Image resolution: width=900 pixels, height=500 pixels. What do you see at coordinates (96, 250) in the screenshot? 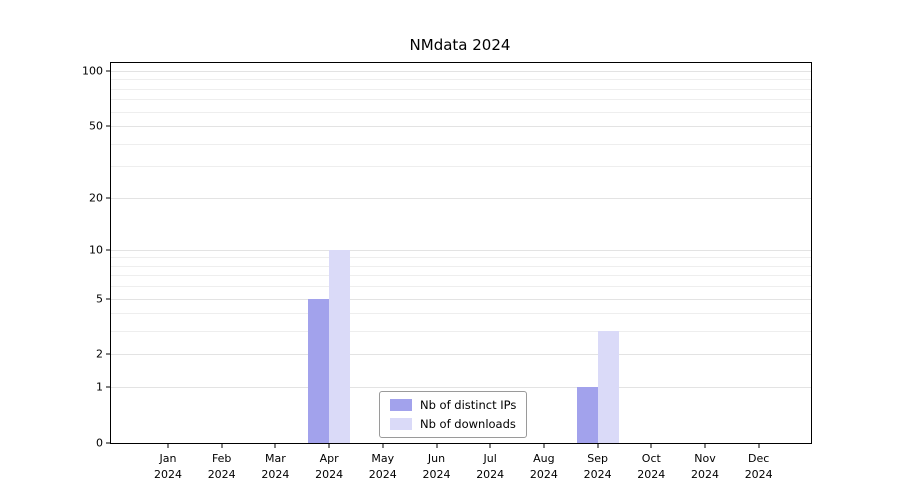
I see `y-axis-tick-label: 10` at bounding box center [96, 250].